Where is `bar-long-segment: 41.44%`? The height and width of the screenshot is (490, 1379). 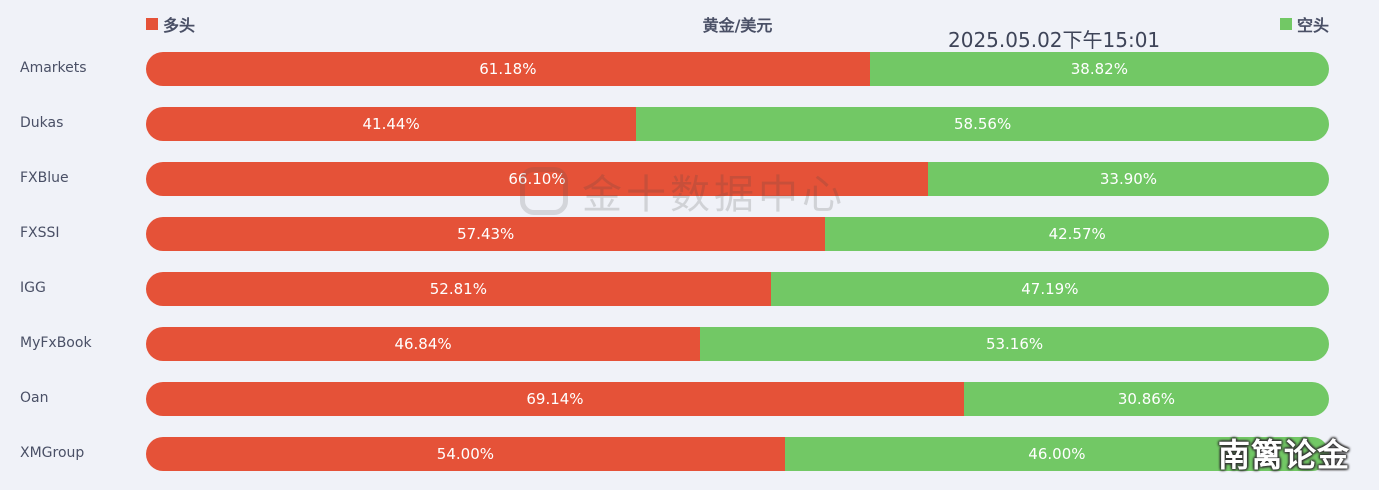 bar-long-segment: 41.44% is located at coordinates (391, 124).